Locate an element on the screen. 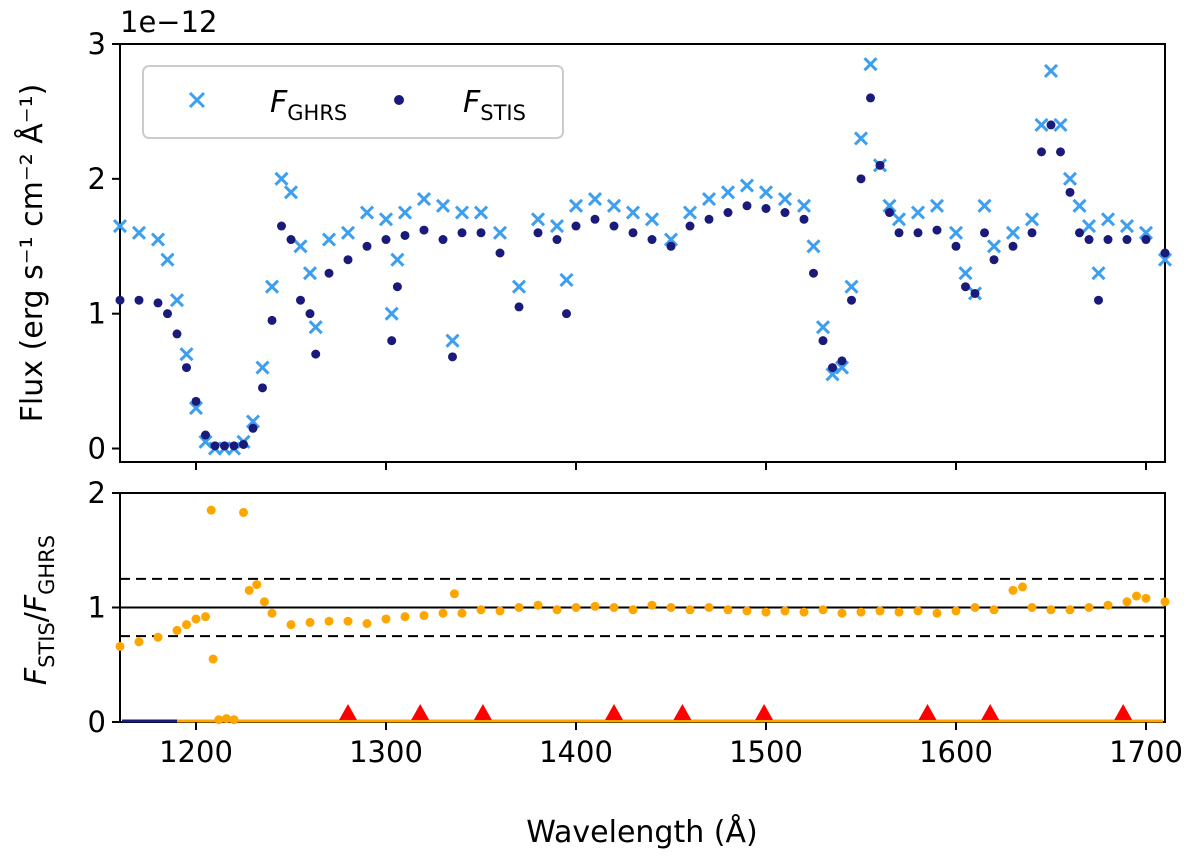  legend-marker-stis is located at coordinates (399, 100).